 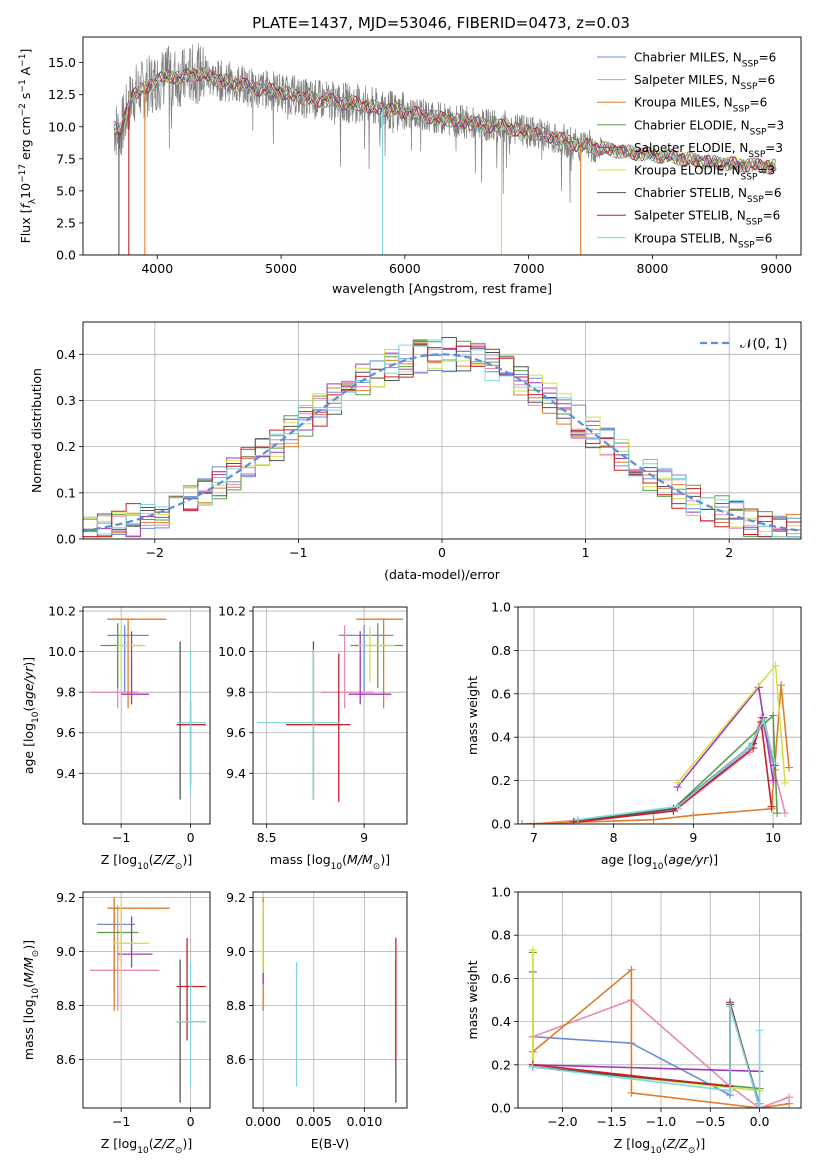 What do you see at coordinates (700, 105) in the screenshot?
I see `legend-label: Kroupa MILES, NSSP=6` at bounding box center [700, 105].